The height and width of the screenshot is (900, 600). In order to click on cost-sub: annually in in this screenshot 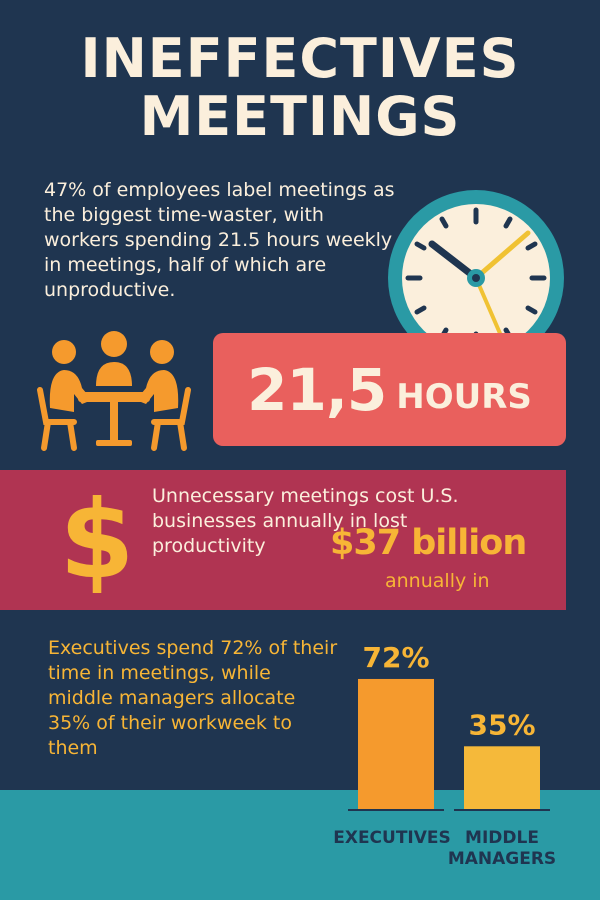, I will do `click(437, 581)`.